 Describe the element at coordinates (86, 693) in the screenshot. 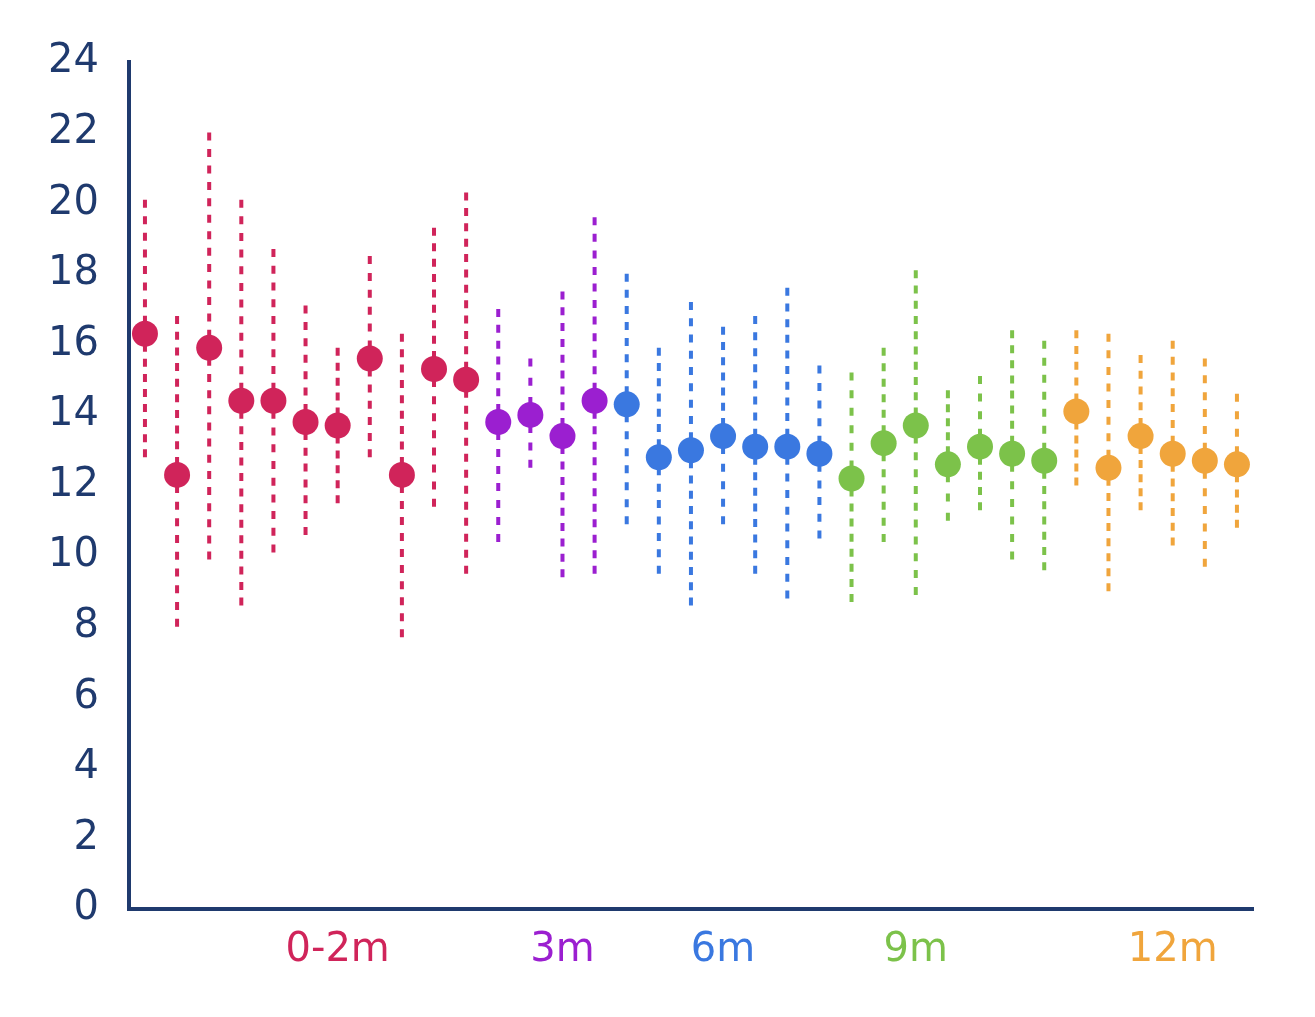

I see `y-tick-label: 6` at that location.